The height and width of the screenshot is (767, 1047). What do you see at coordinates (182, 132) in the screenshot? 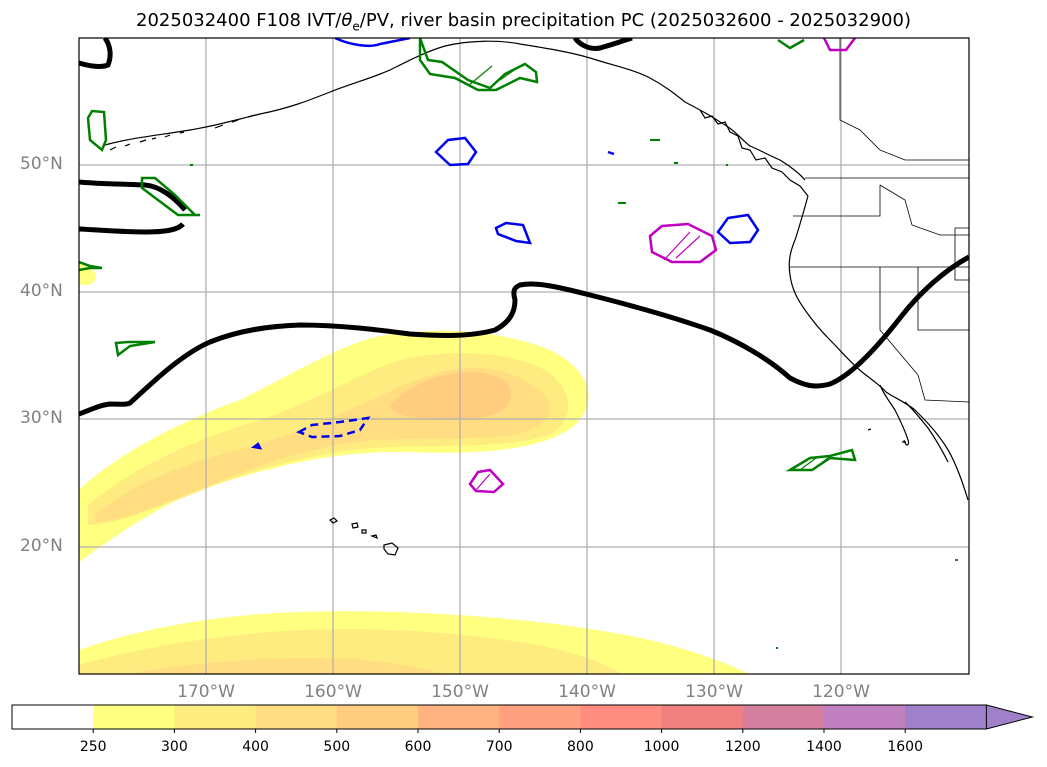
I see `aleutian-islands` at bounding box center [182, 132].